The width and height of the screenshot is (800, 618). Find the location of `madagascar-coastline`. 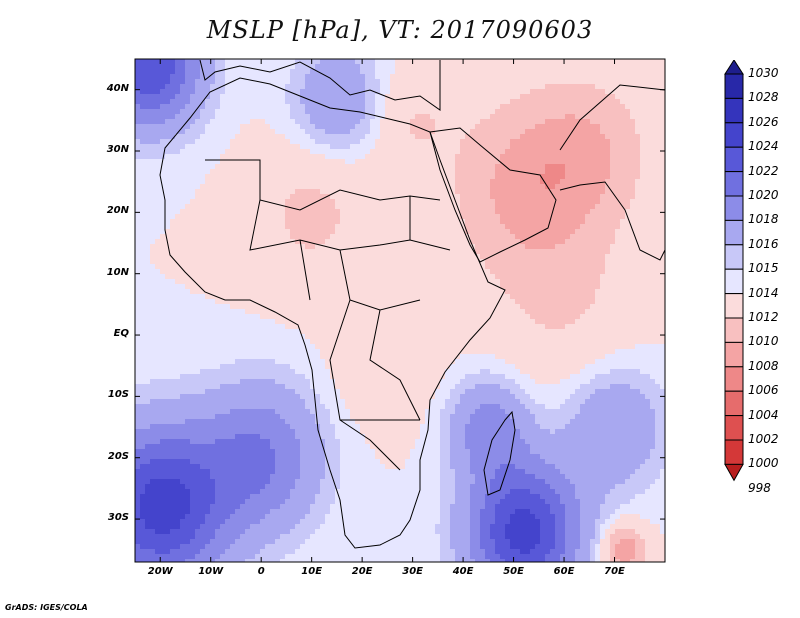

madagascar-coastline is located at coordinates (499, 453).